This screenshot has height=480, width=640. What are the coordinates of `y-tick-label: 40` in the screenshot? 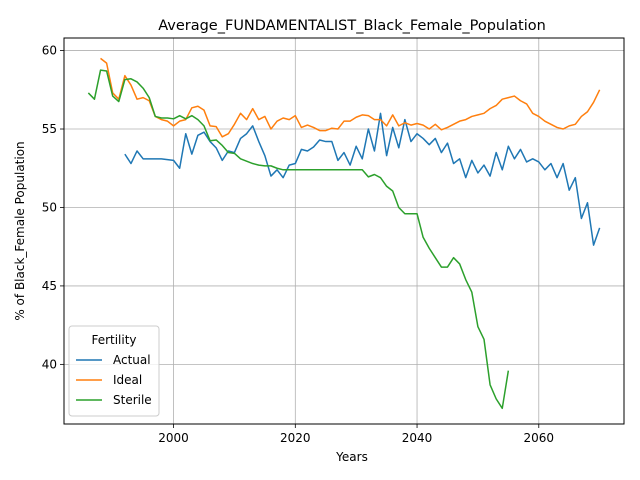 It's located at (49, 364).